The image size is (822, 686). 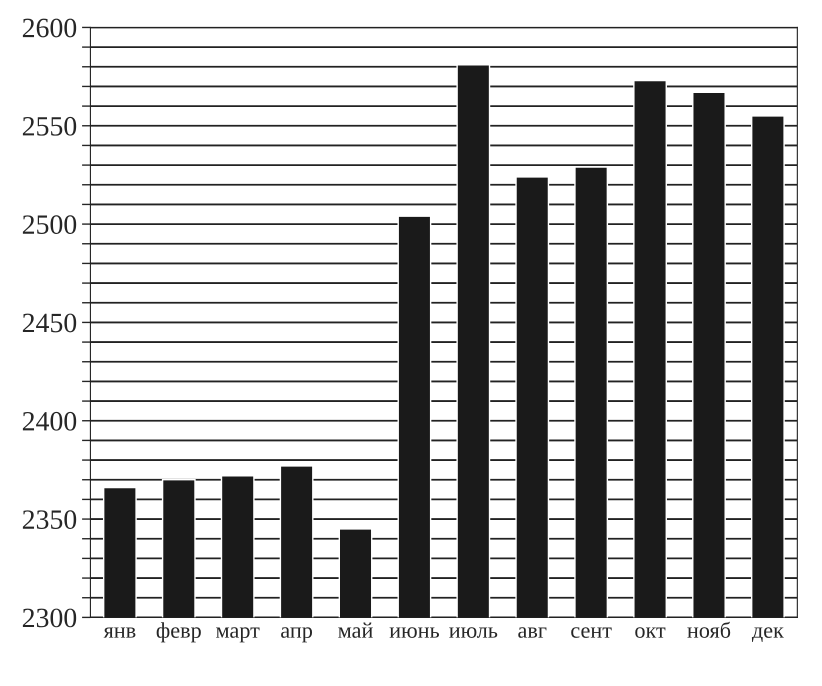 I want to click on y-tick-label: 2350, so click(x=49, y=519).